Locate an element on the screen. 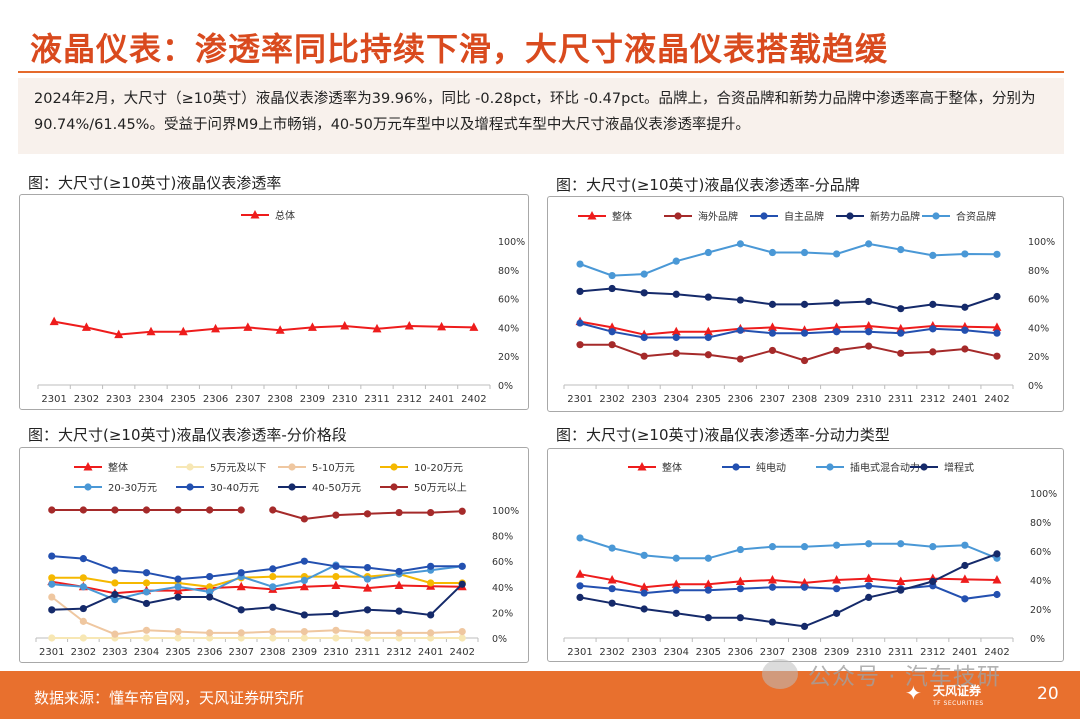 The height and width of the screenshot is (719, 1080). legend-item: 新势力品牌 is located at coordinates (878, 216).